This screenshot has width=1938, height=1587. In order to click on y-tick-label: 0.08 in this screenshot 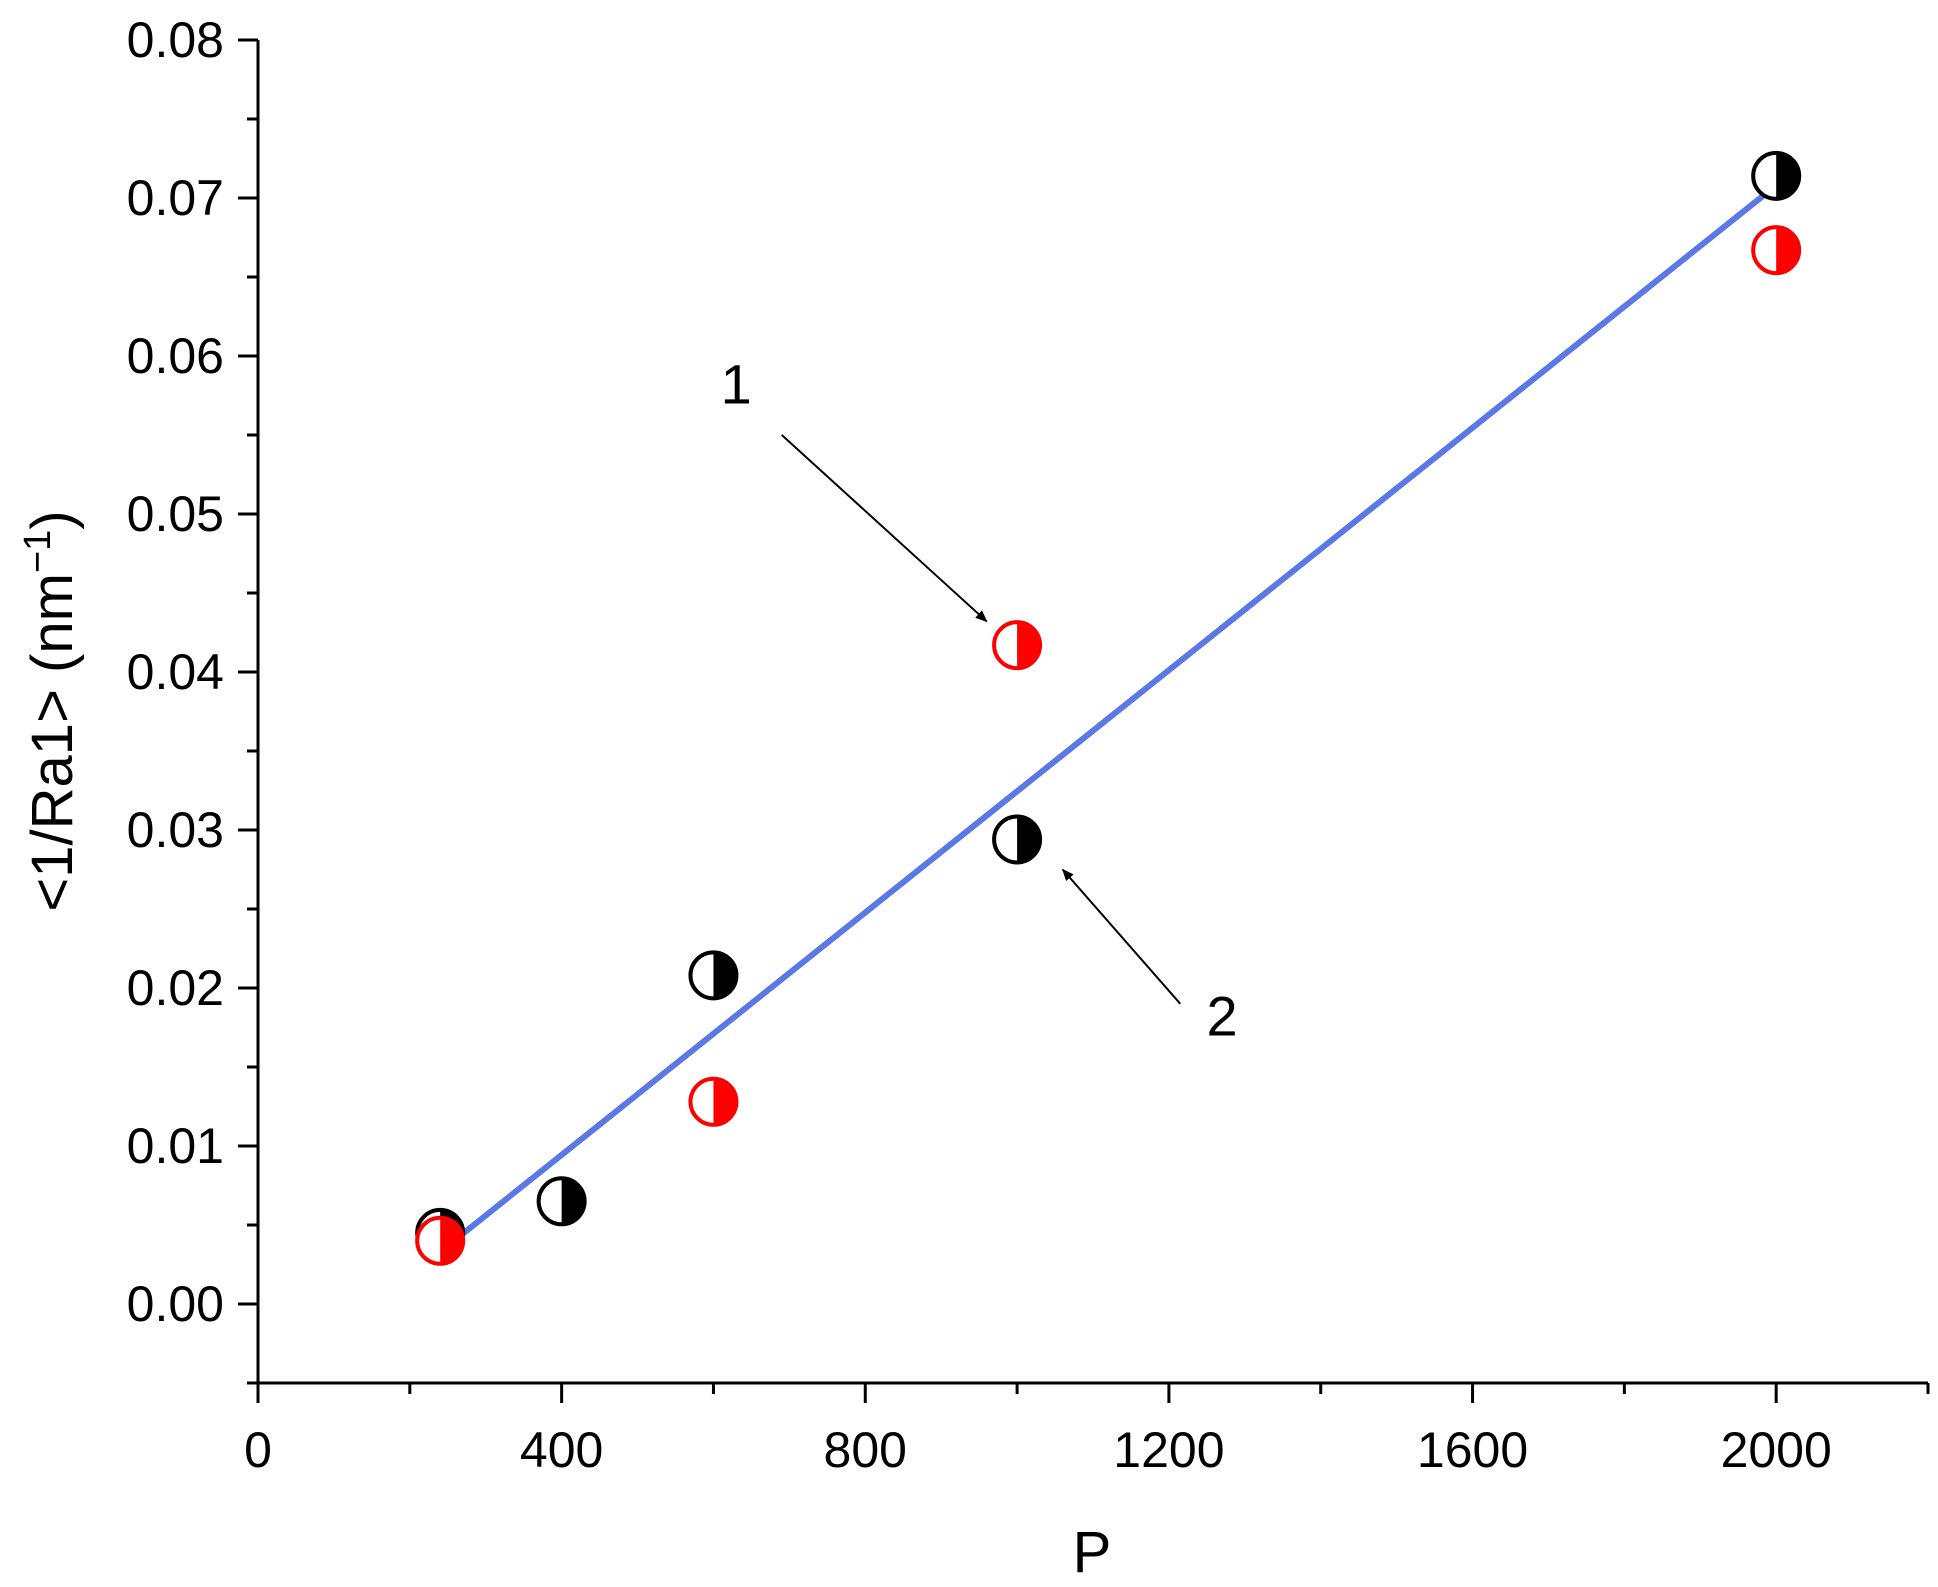, I will do `click(175, 40)`.